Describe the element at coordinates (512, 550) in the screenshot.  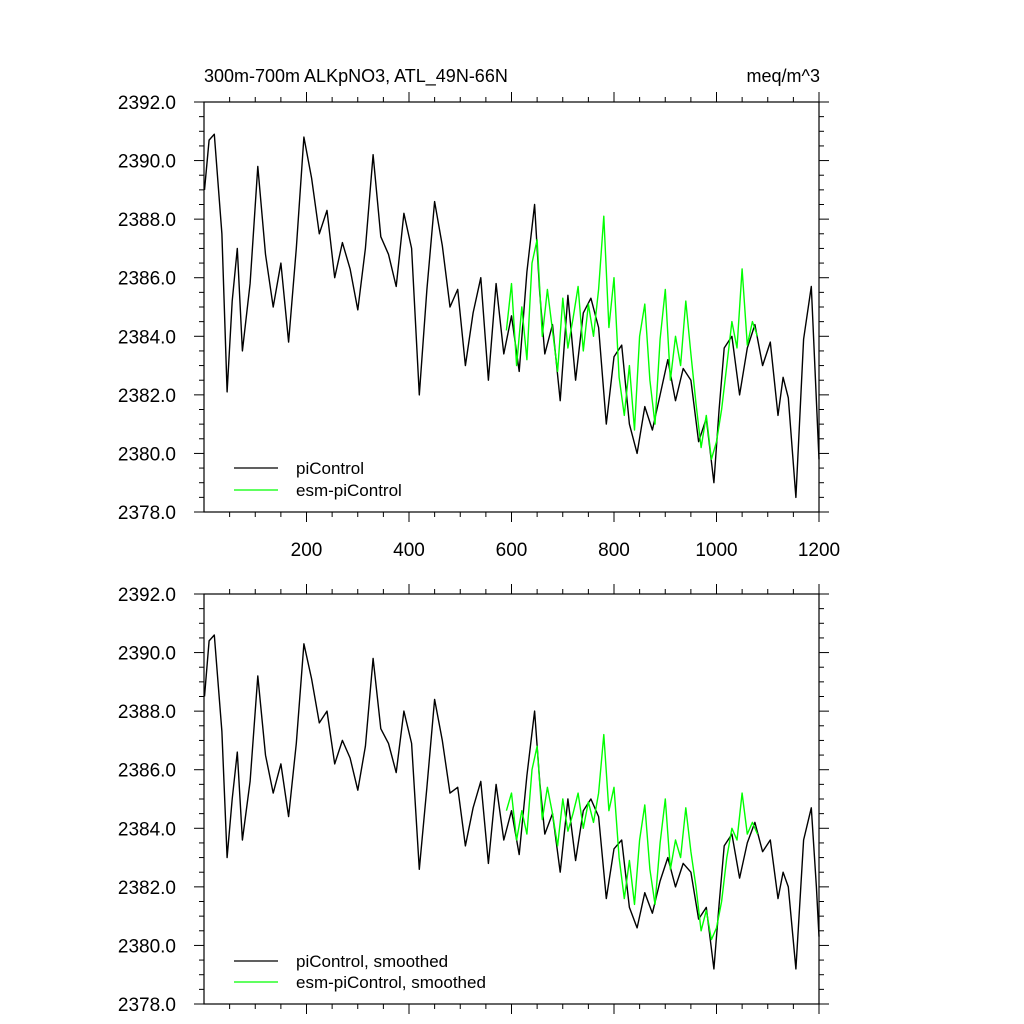
I see `x-tick-label: 600` at that location.